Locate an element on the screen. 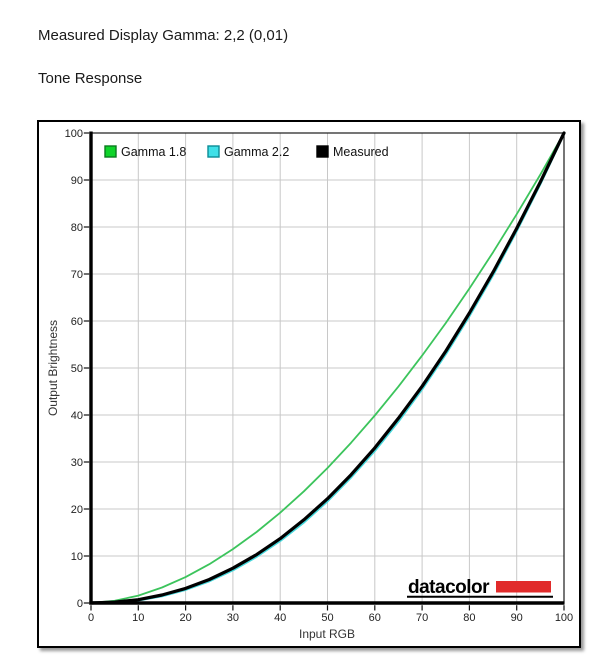 Image resolution: width=600 pixels, height=668 pixels. legend-label-gamma-2-2: Gamma 2.2 is located at coordinates (256, 152).